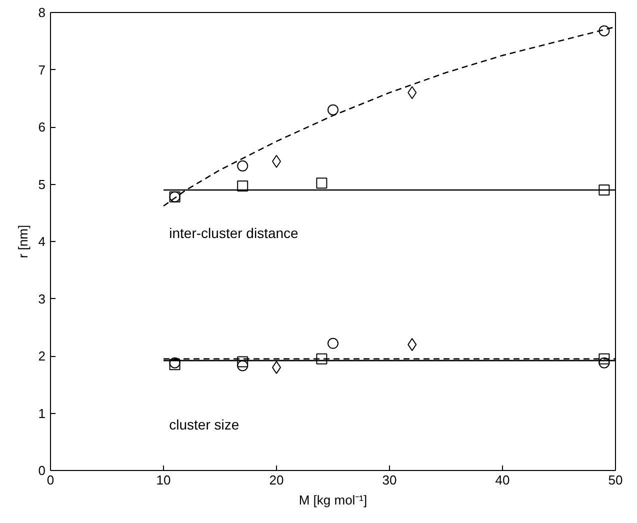 The image size is (637, 523). What do you see at coordinates (204, 424) in the screenshot?
I see `annotation: cluster size` at bounding box center [204, 424].